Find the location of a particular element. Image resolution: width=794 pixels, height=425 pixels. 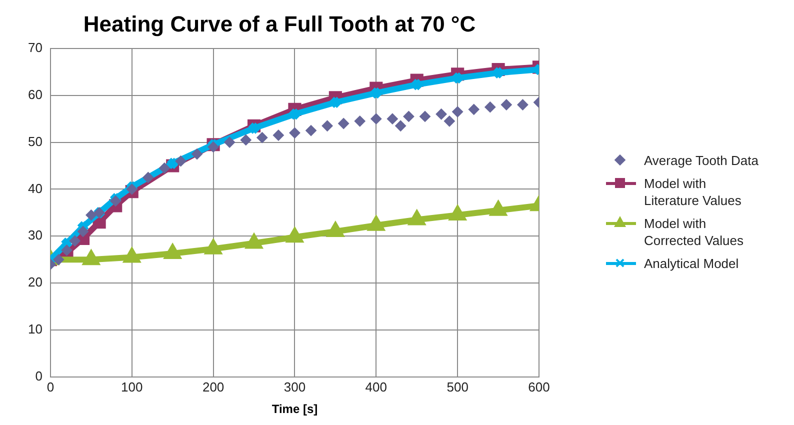

x-tick-label: 100 is located at coordinates (132, 386).